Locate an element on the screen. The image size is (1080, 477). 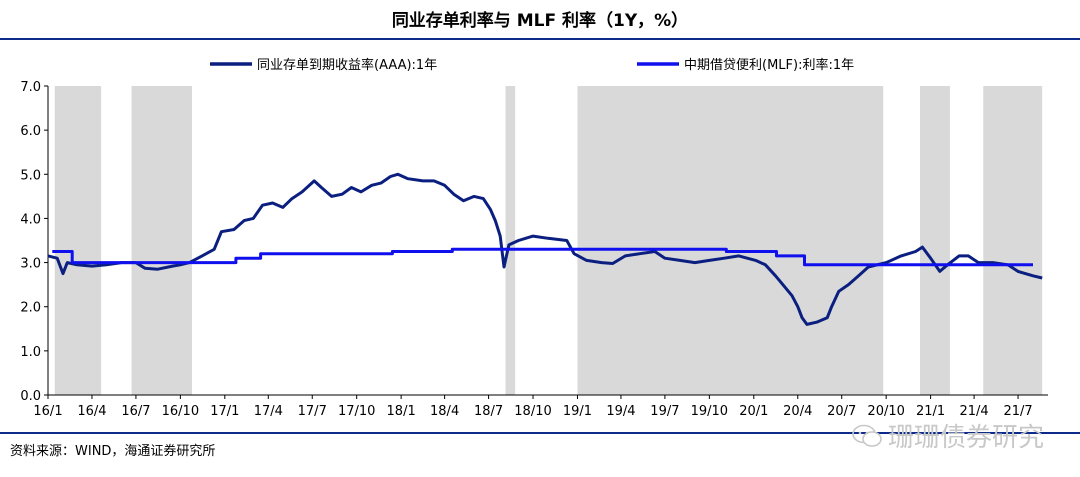
y-tick-label: 6.0 is located at coordinates (30, 131).